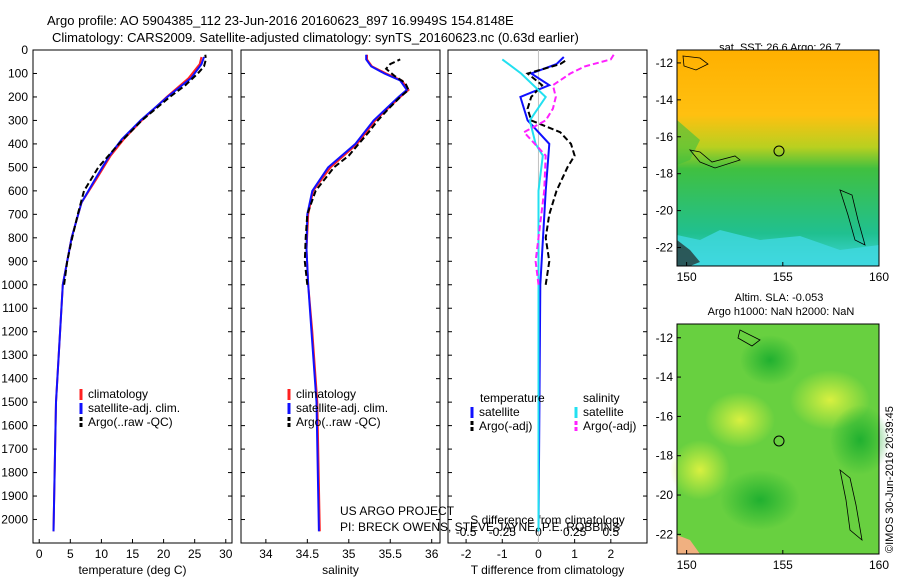 The image size is (900, 580). I want to click on x-tick-label: 2, so click(610, 554).